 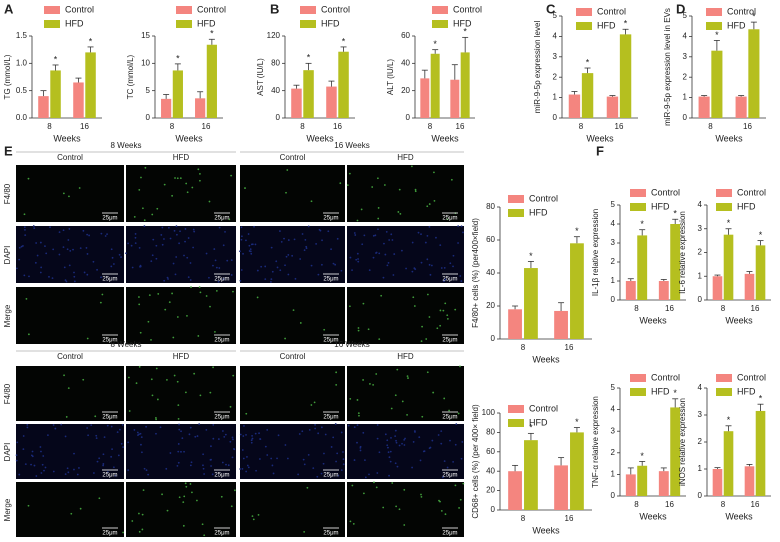 I want to click on micrograph, so click(x=70, y=315).